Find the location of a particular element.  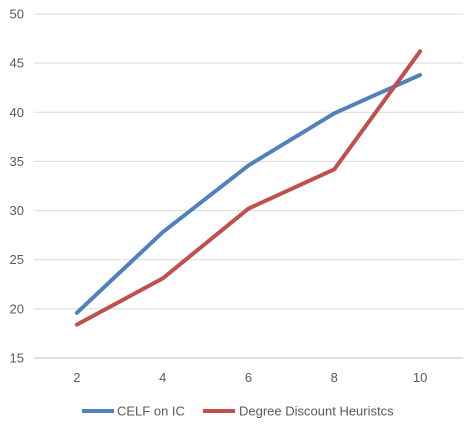

y-tick-label: 20 is located at coordinates (17, 308).